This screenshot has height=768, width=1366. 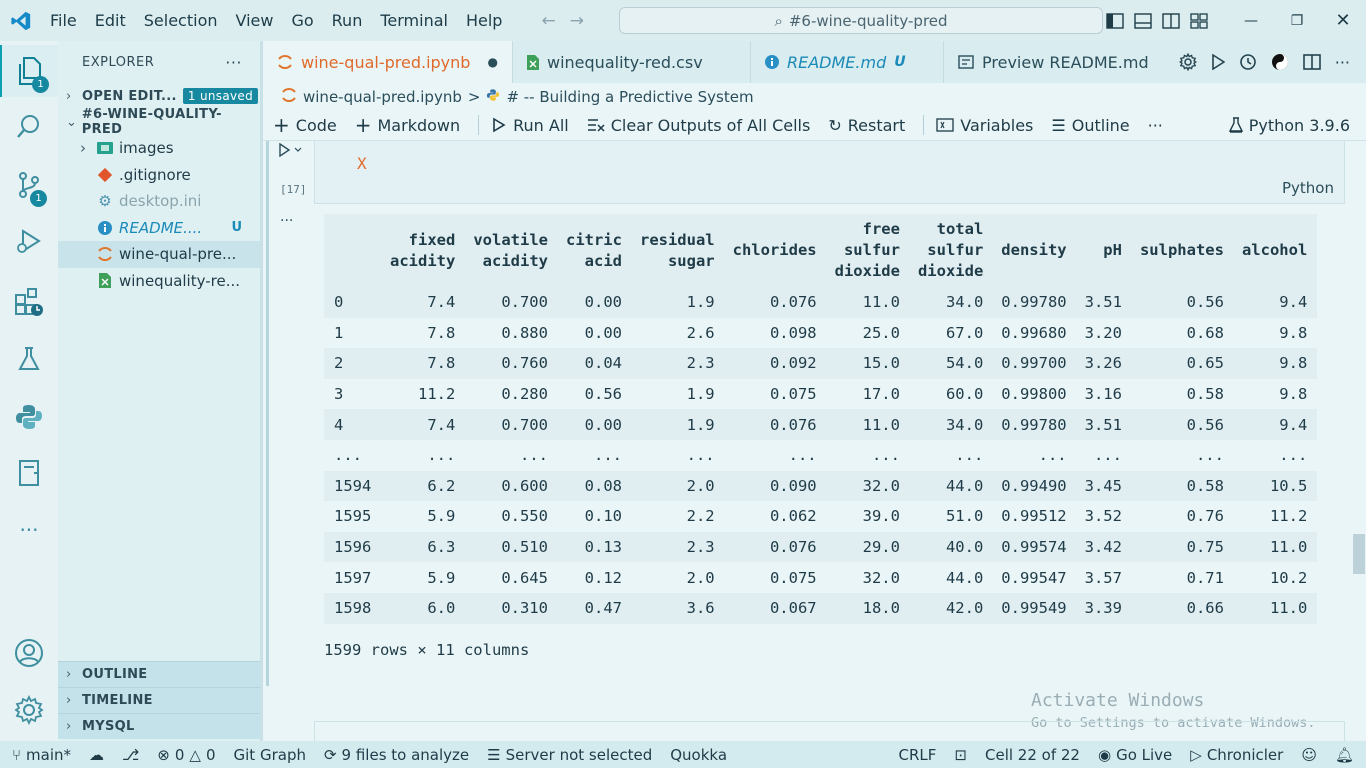 I want to click on csv-file-icon, so click(x=533, y=62).